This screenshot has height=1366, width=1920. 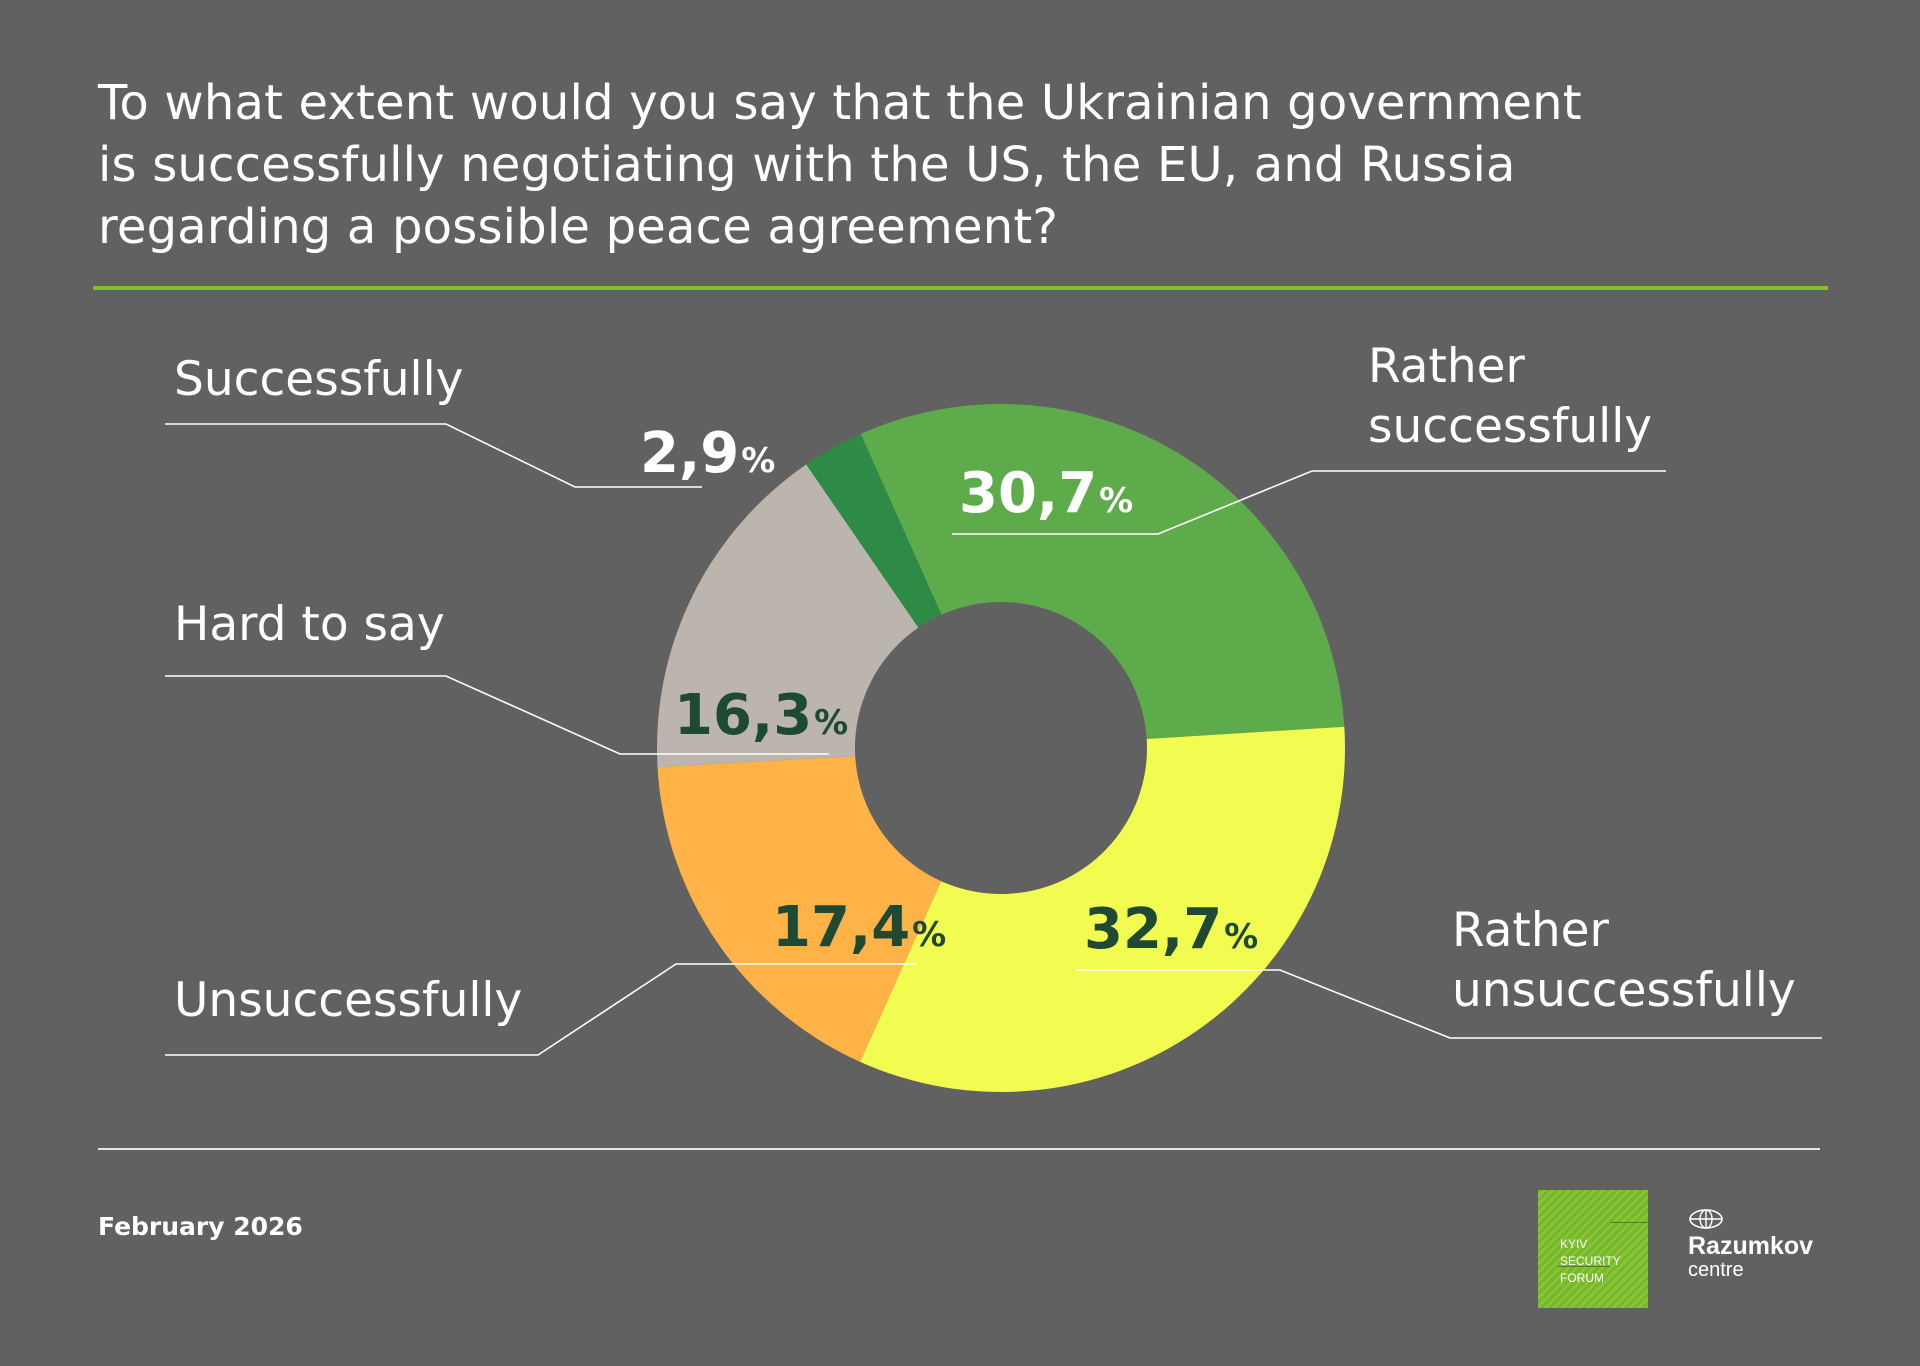 What do you see at coordinates (1171, 929) in the screenshot?
I see `value-label-2: 32,7%` at bounding box center [1171, 929].